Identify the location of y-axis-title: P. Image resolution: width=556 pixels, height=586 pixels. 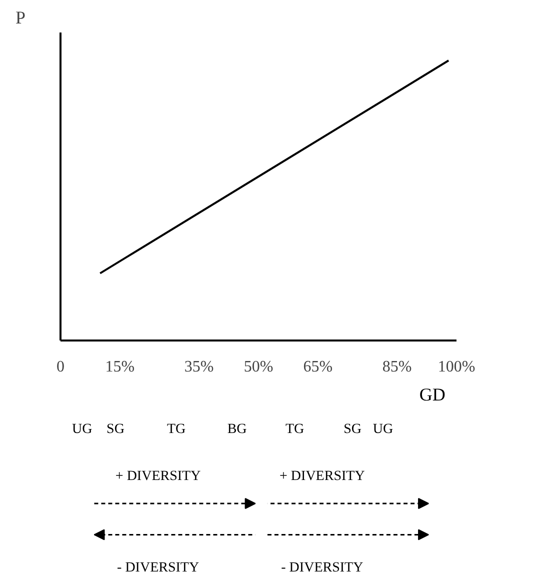
(21, 18).